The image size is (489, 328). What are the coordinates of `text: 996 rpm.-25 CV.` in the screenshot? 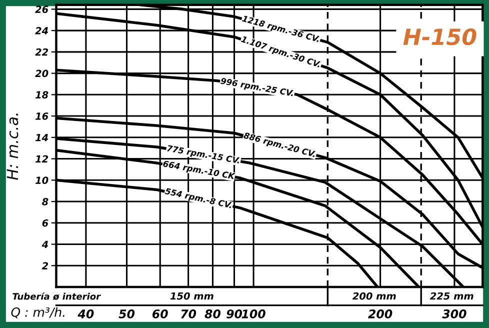 It's located at (257, 88).